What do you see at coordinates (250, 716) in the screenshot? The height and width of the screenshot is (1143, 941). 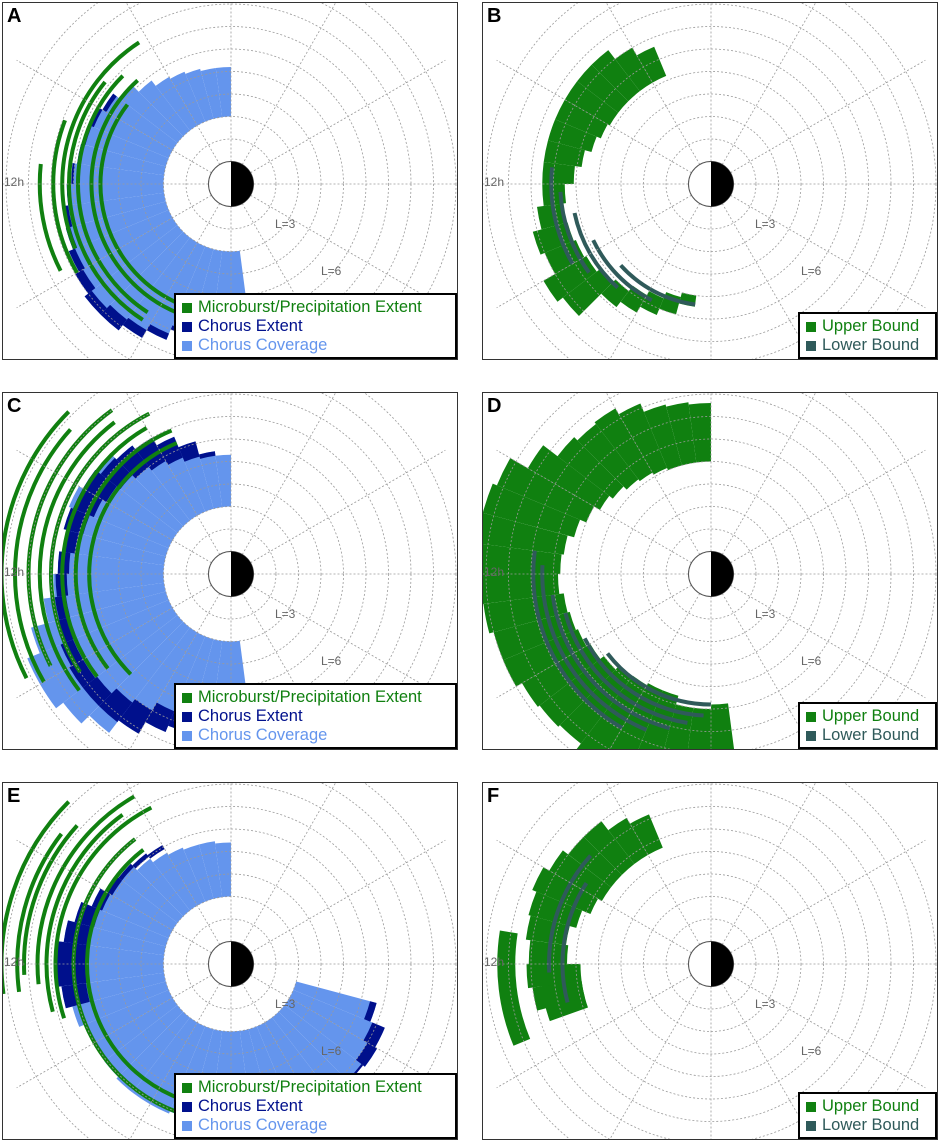 I see `legend-label: Chorus Extent` at bounding box center [250, 716].